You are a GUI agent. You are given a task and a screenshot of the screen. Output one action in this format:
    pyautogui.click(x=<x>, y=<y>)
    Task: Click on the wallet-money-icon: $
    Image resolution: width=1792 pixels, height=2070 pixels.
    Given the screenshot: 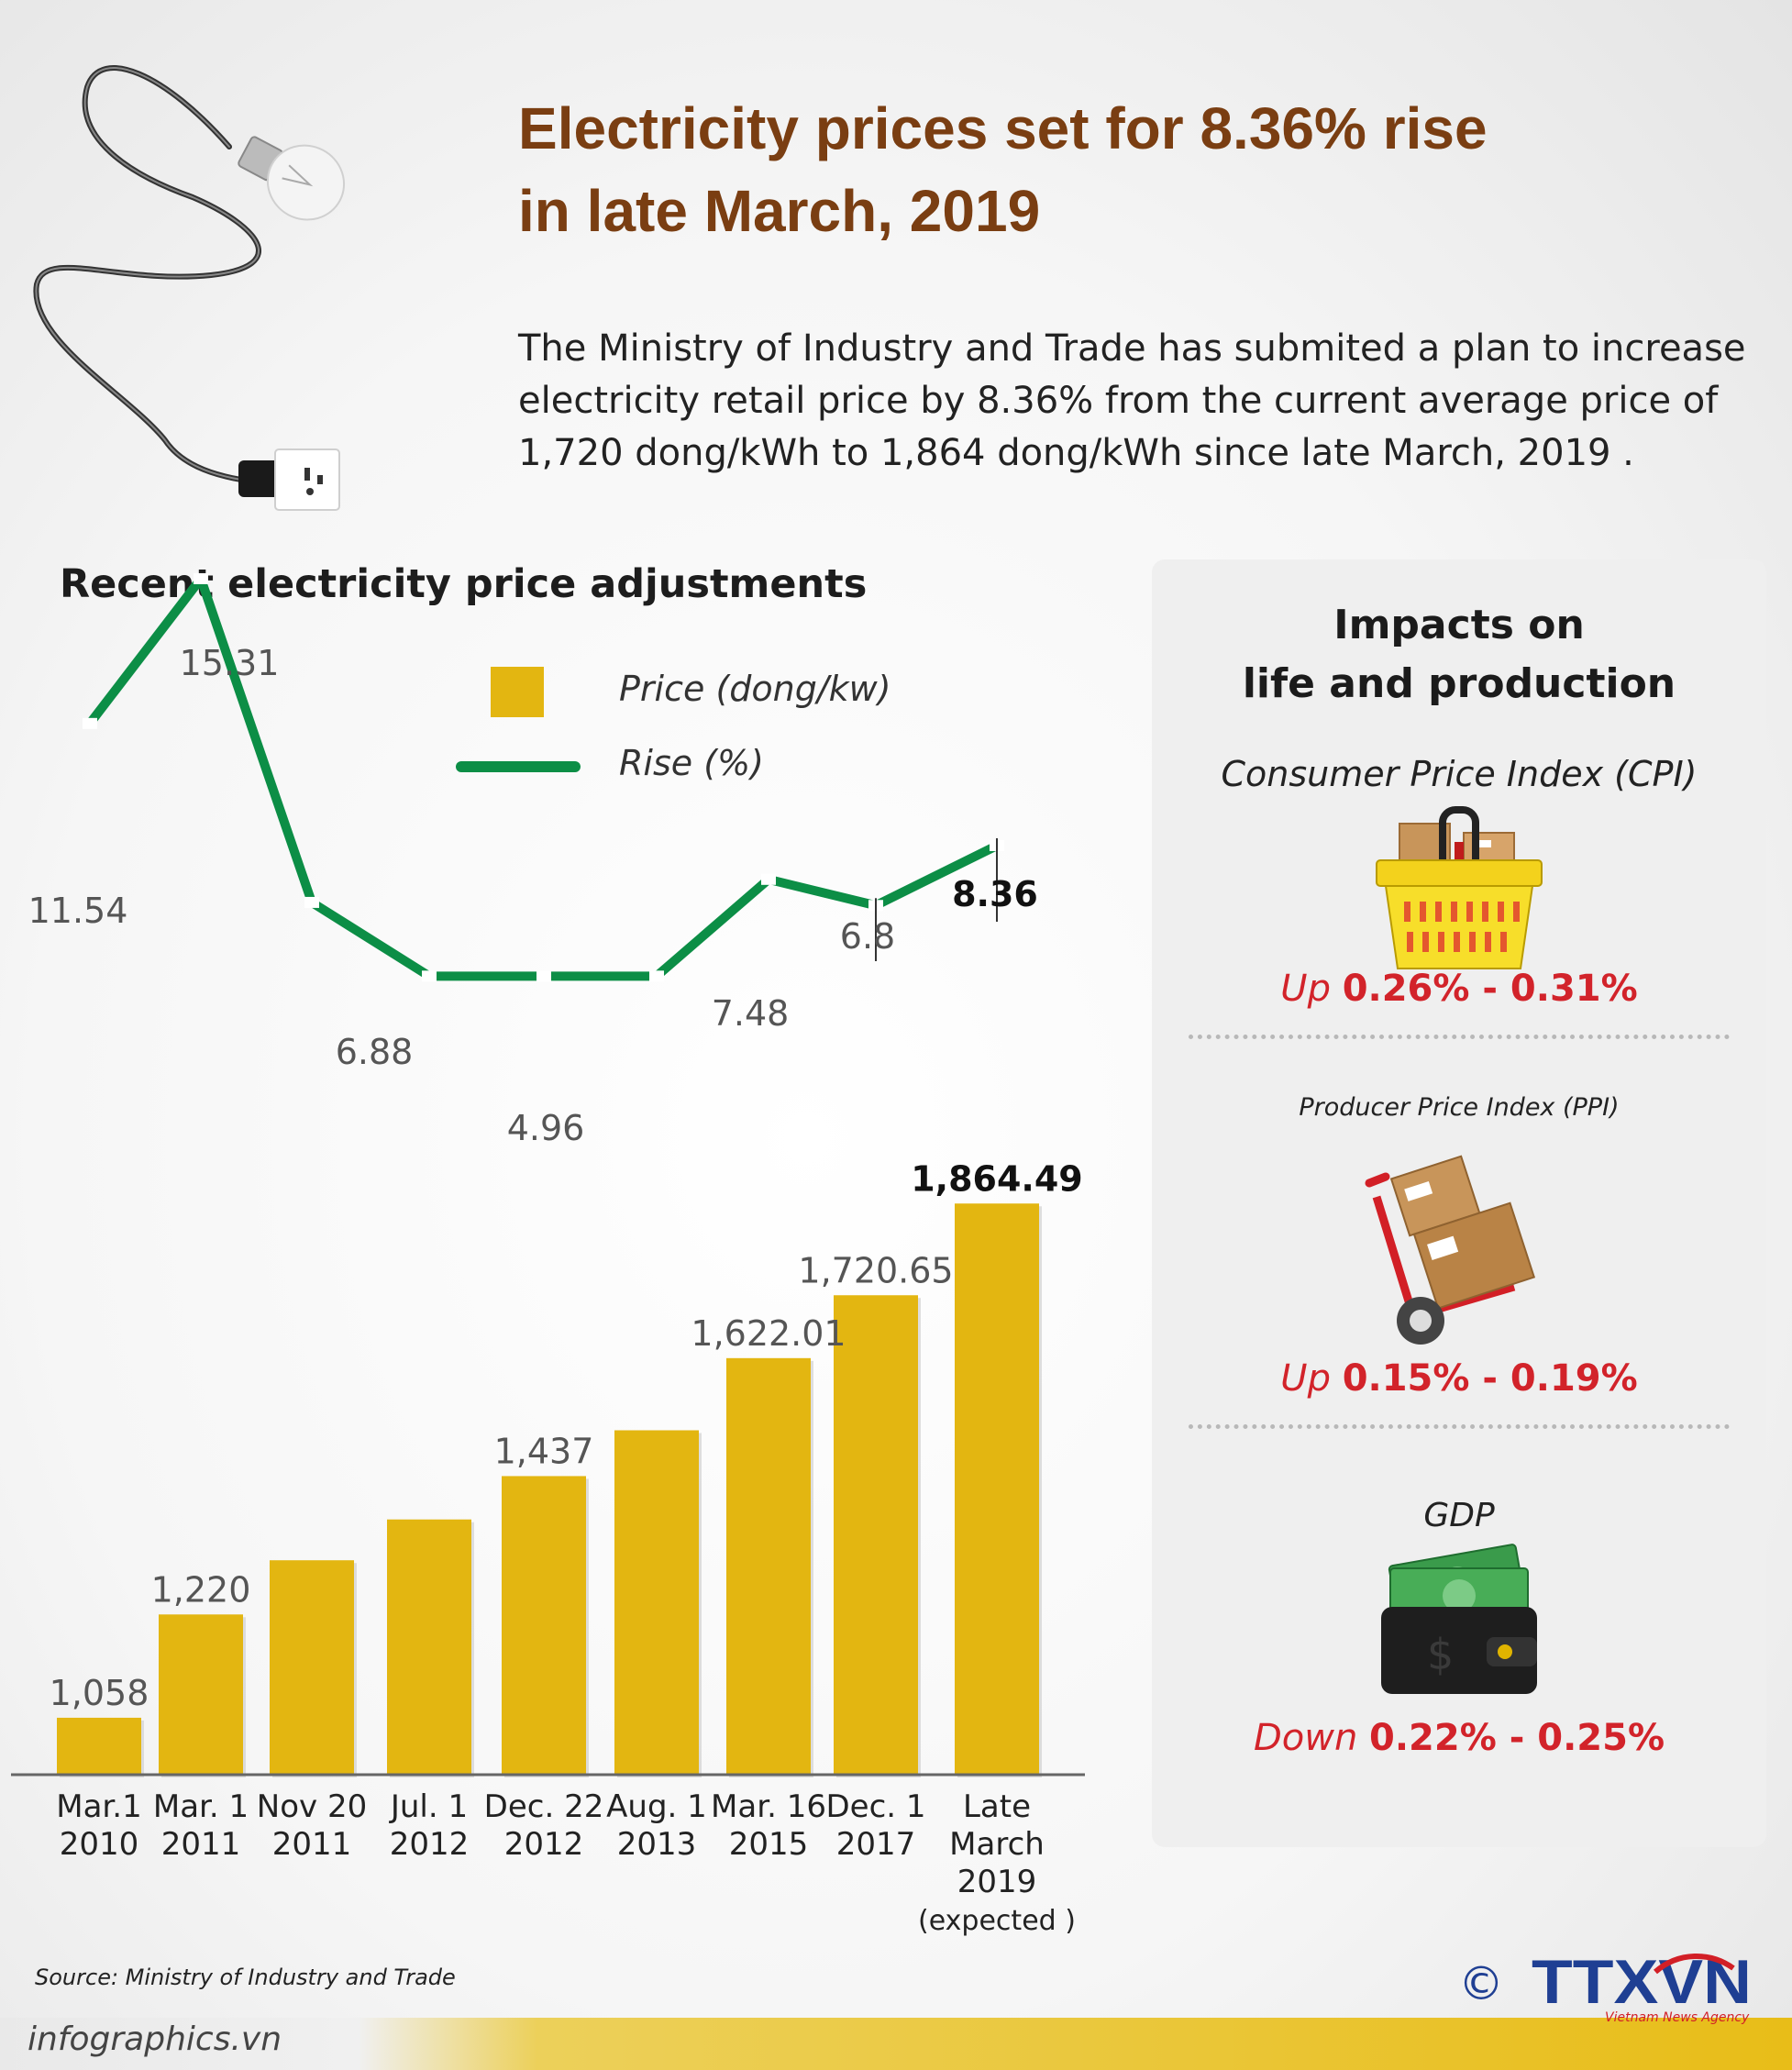 What is the action you would take?
    pyautogui.click(x=1459, y=1619)
    